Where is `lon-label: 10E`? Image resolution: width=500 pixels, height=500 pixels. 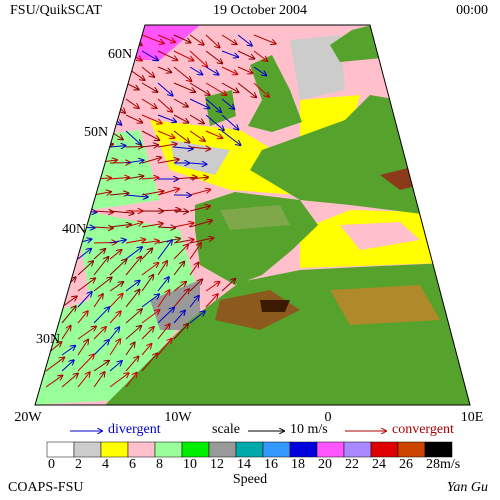 lon-label: 10E is located at coordinates (472, 417).